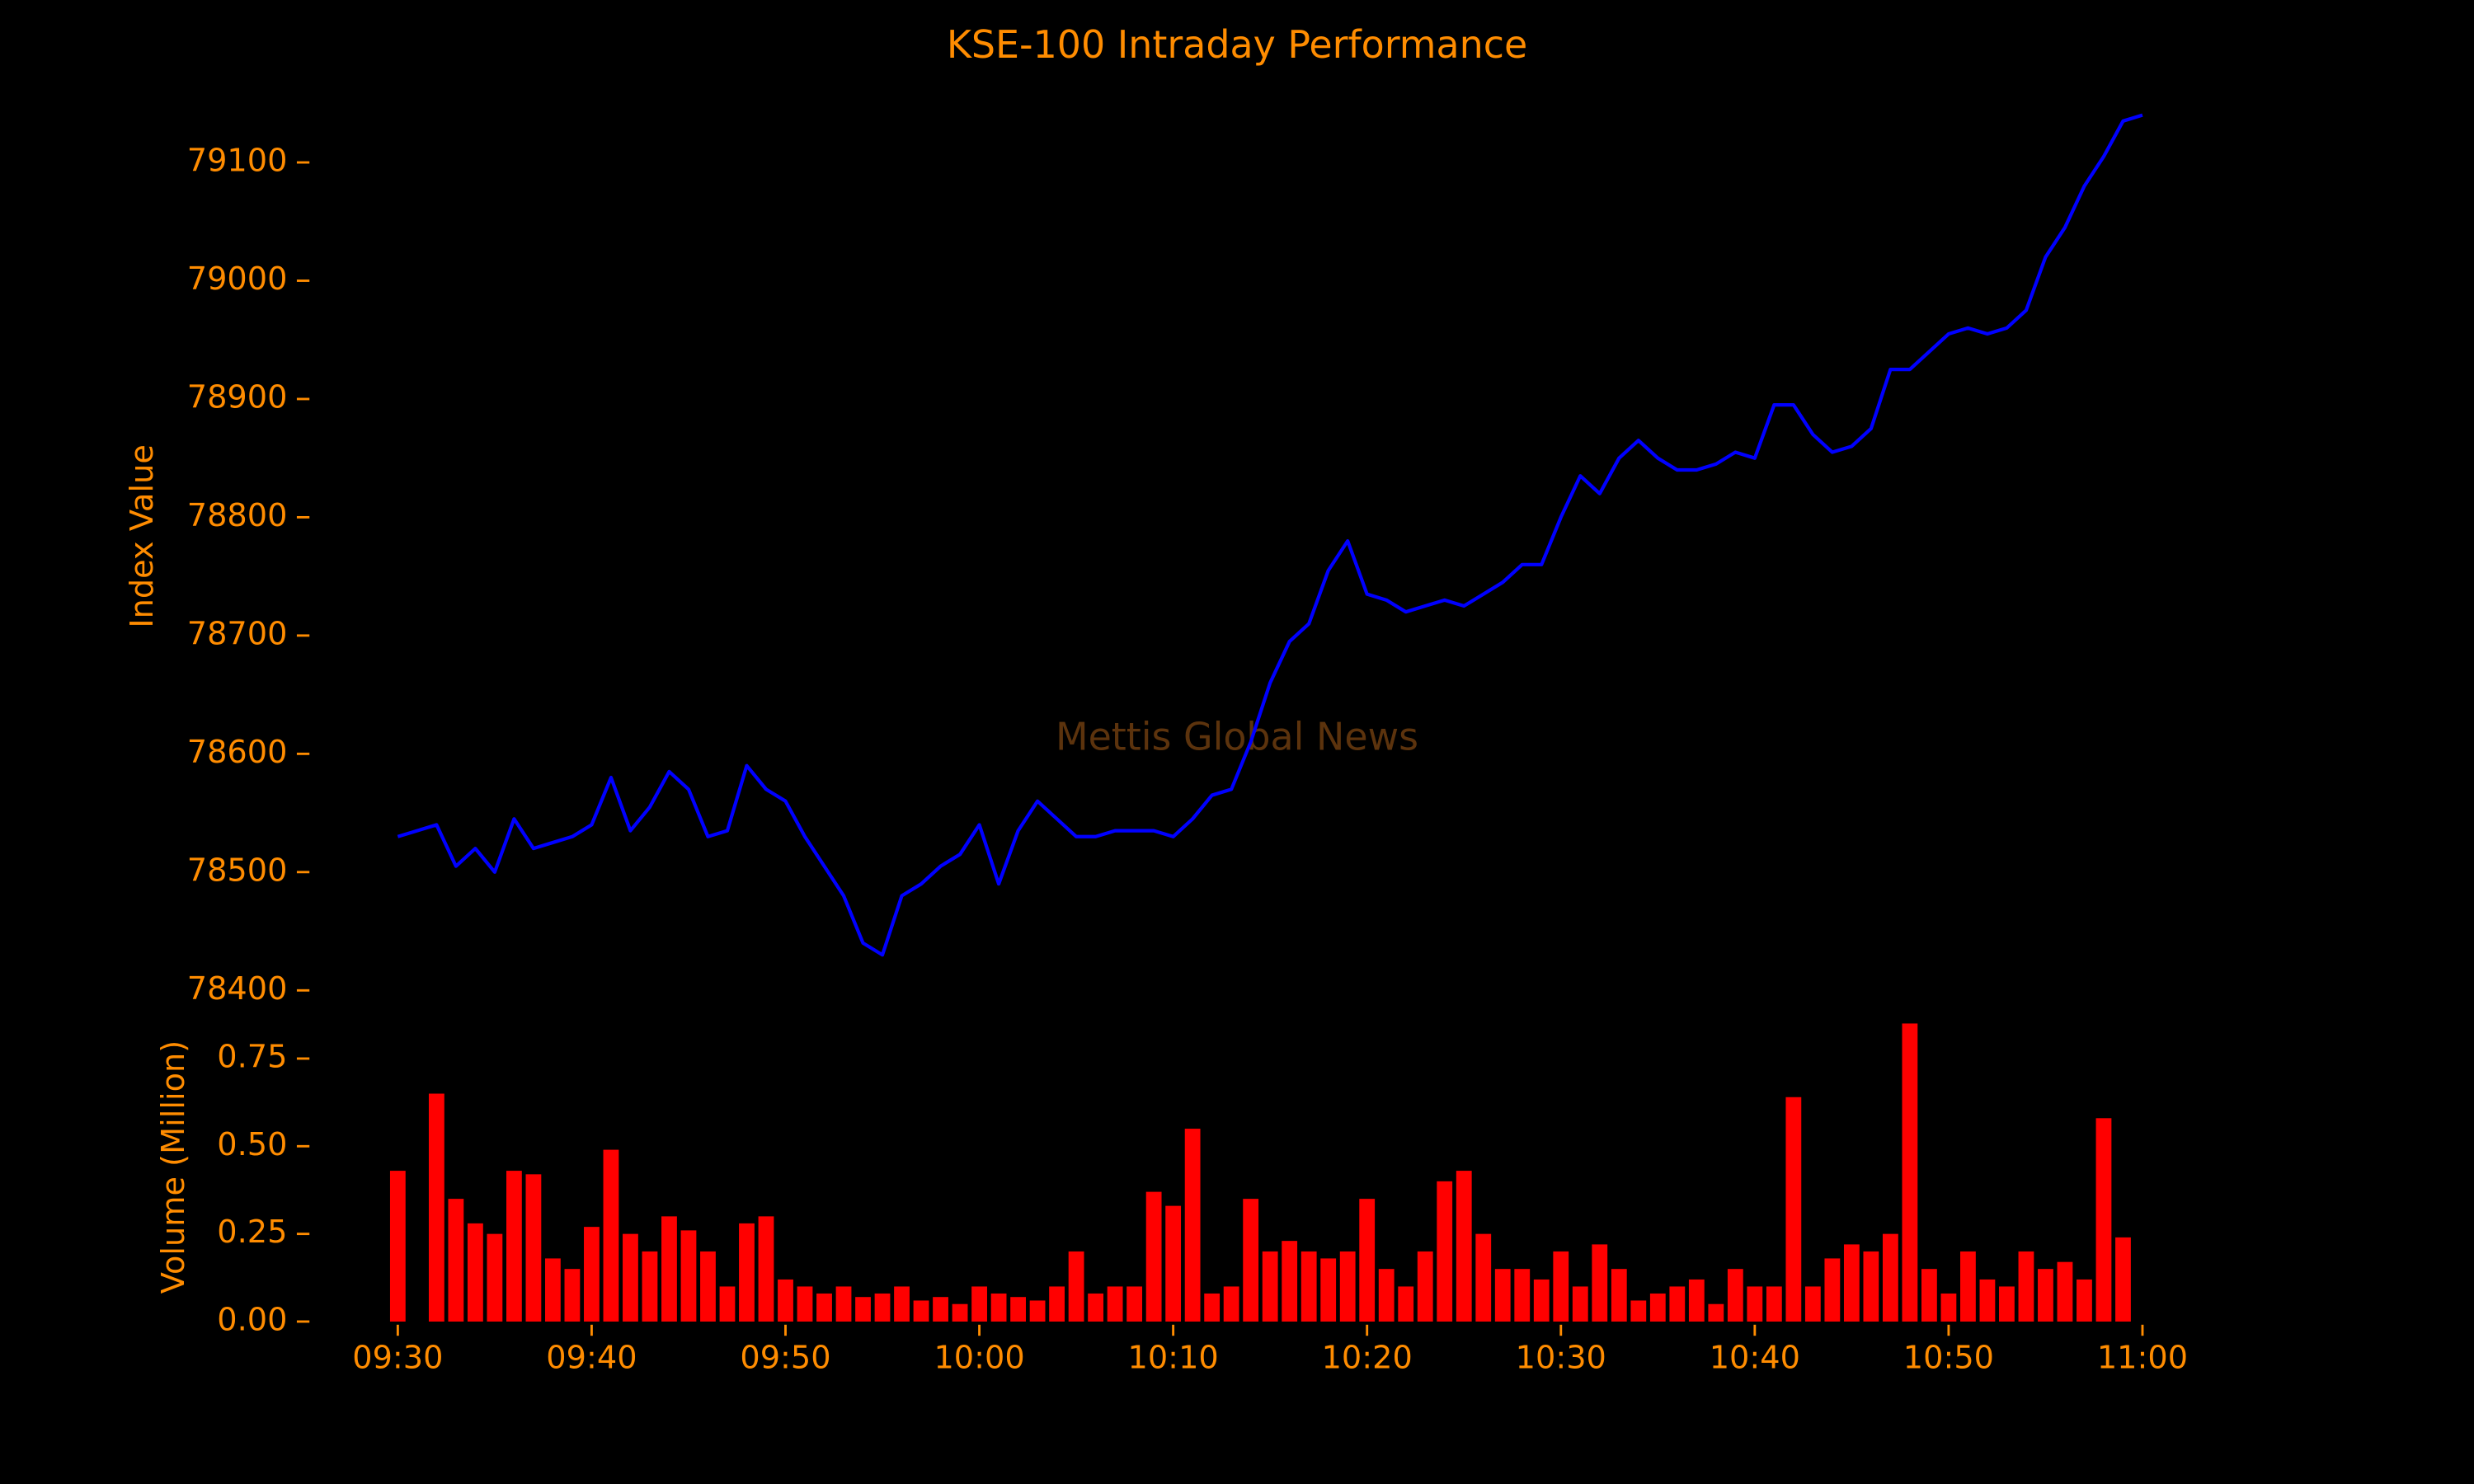 The width and height of the screenshot is (2474, 1484). Describe the element at coordinates (1237, 737) in the screenshot. I see `watermark: Mettis Global News` at that location.